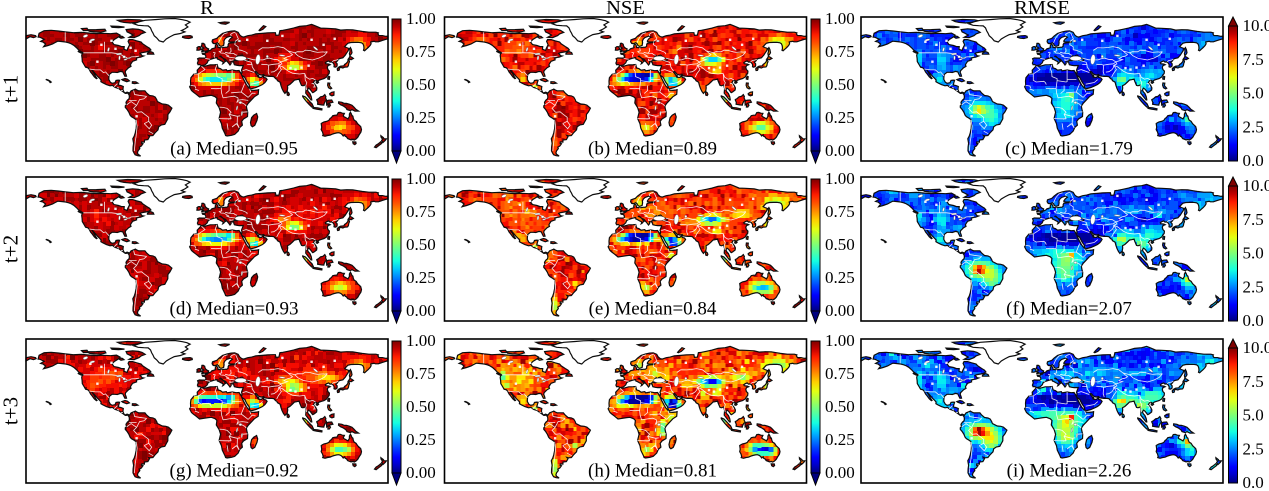 The image size is (1269, 491). I want to click on svg-text: (f) Median=2.07, so click(1069, 309).